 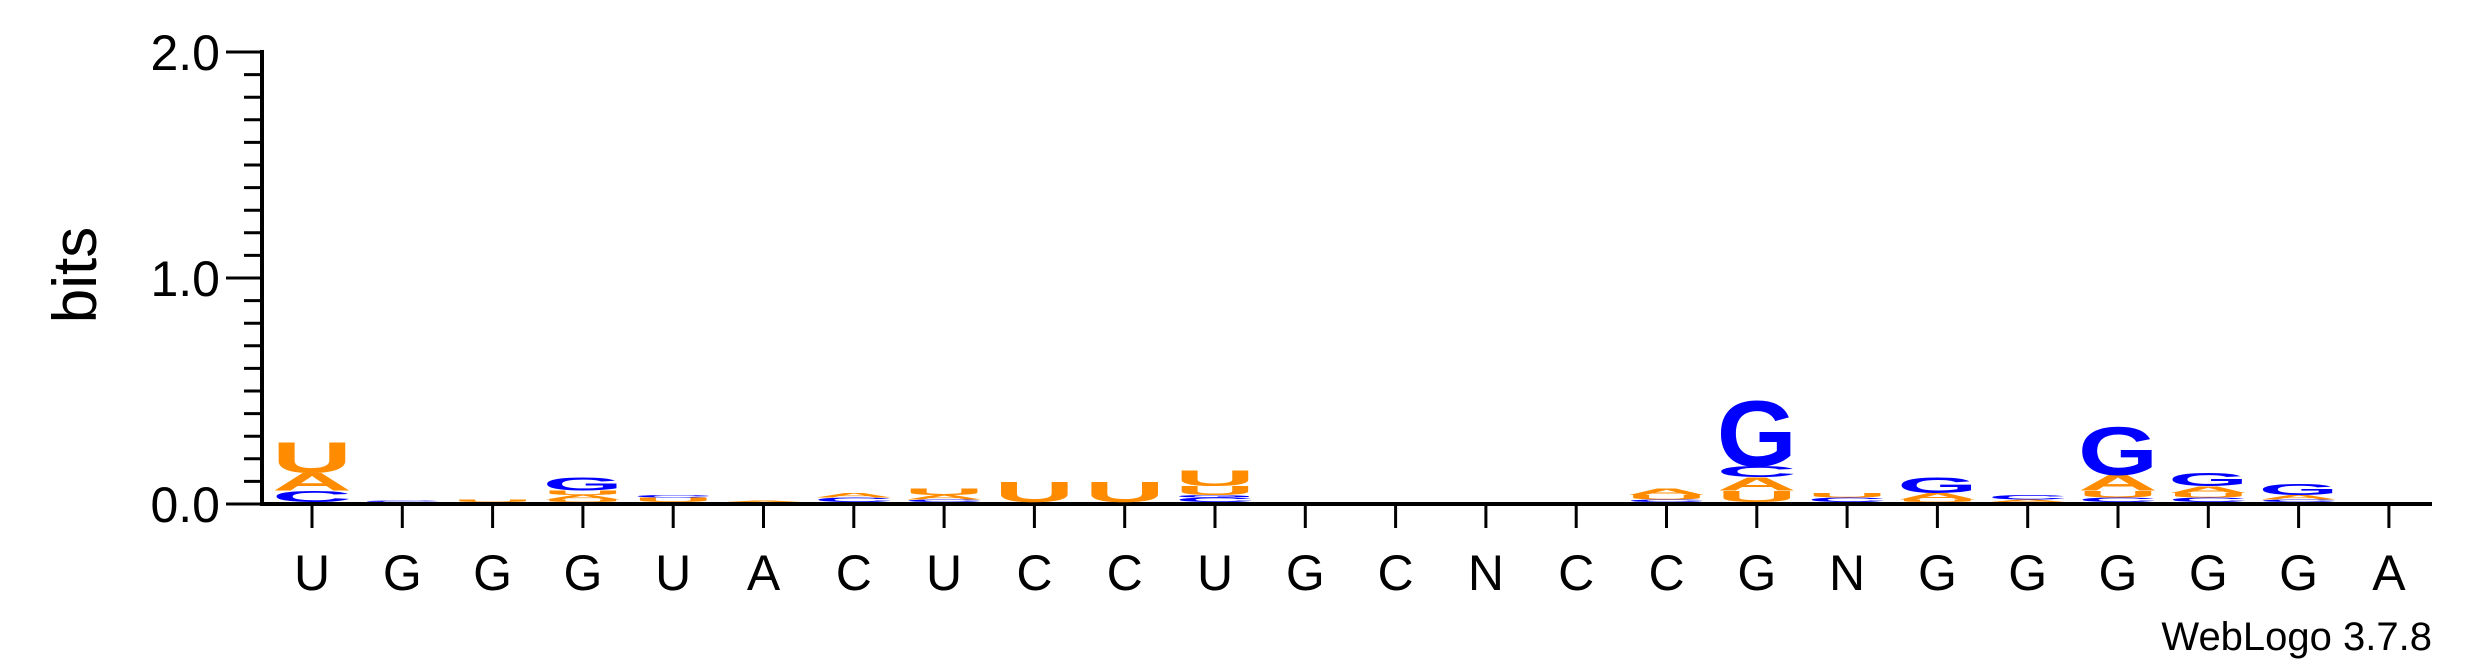 I want to click on y-tick-label: 2.0, so click(x=185, y=53).